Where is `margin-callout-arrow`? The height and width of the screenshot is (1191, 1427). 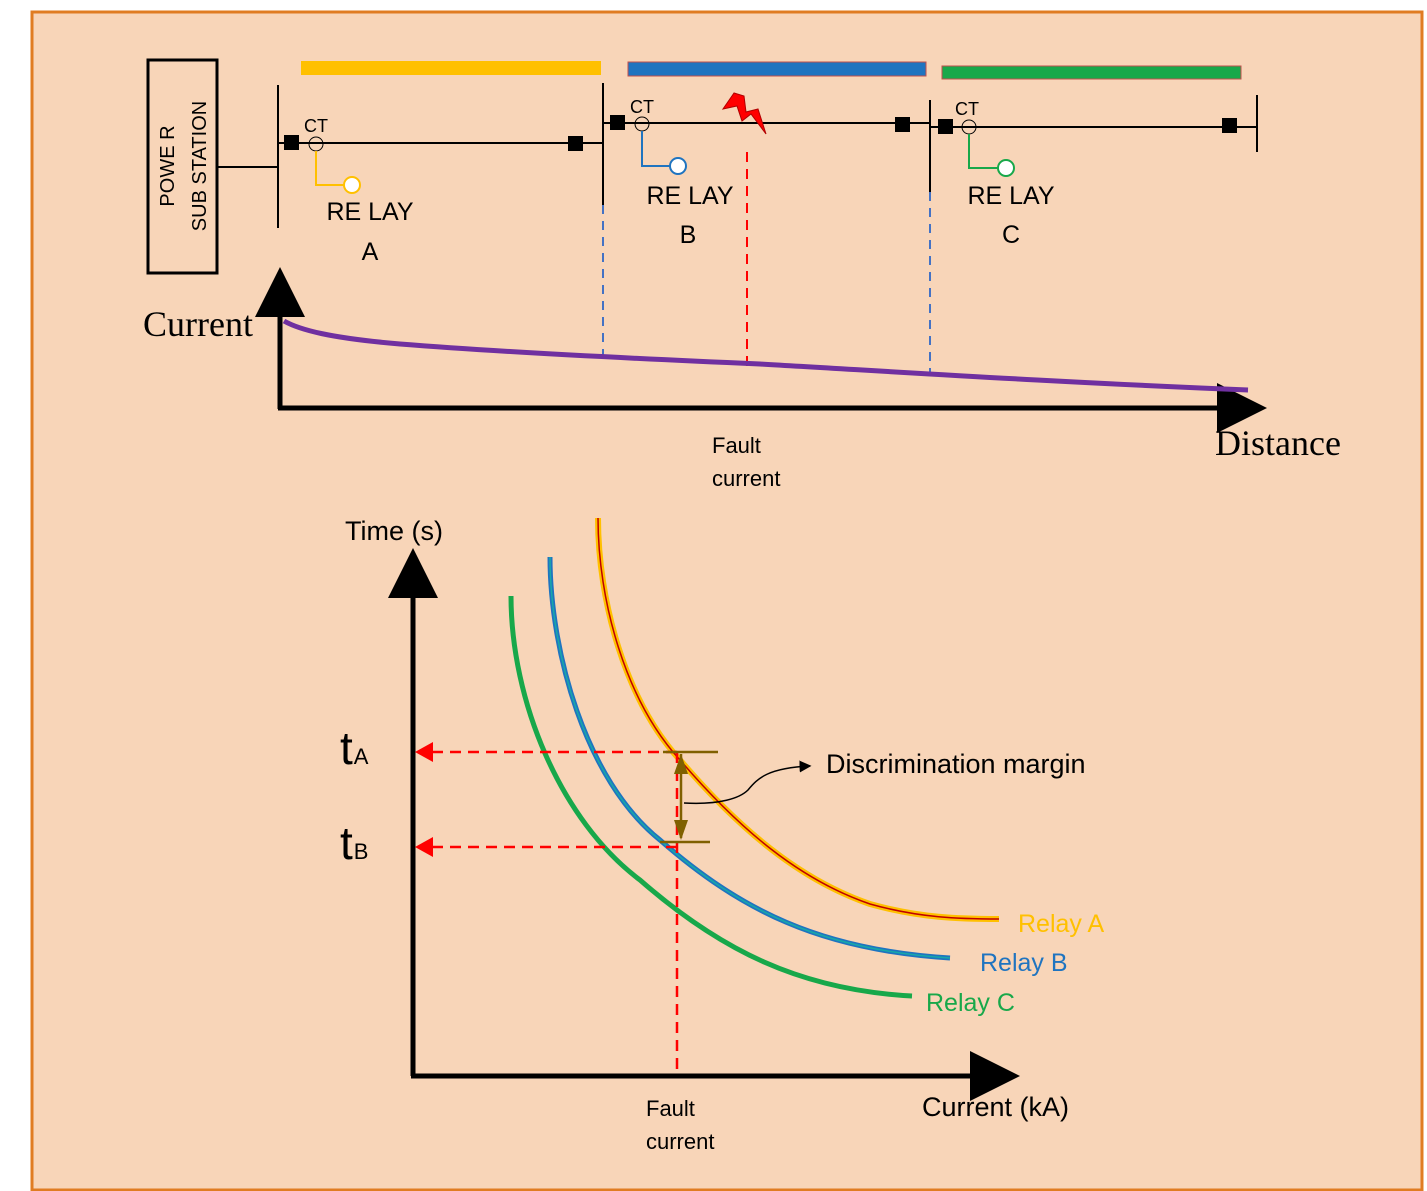
margin-callout-arrow is located at coordinates (747, 782).